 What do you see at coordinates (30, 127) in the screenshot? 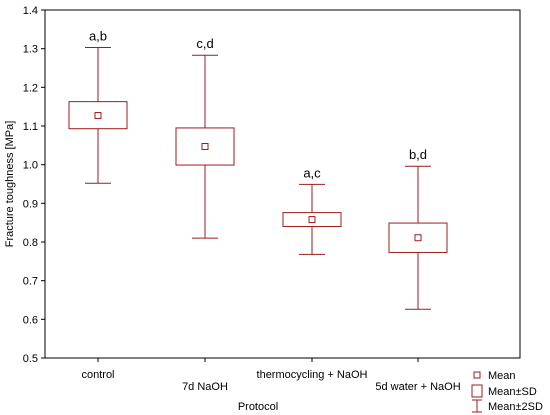
I see `y-tick-label: 1.1` at bounding box center [30, 127].